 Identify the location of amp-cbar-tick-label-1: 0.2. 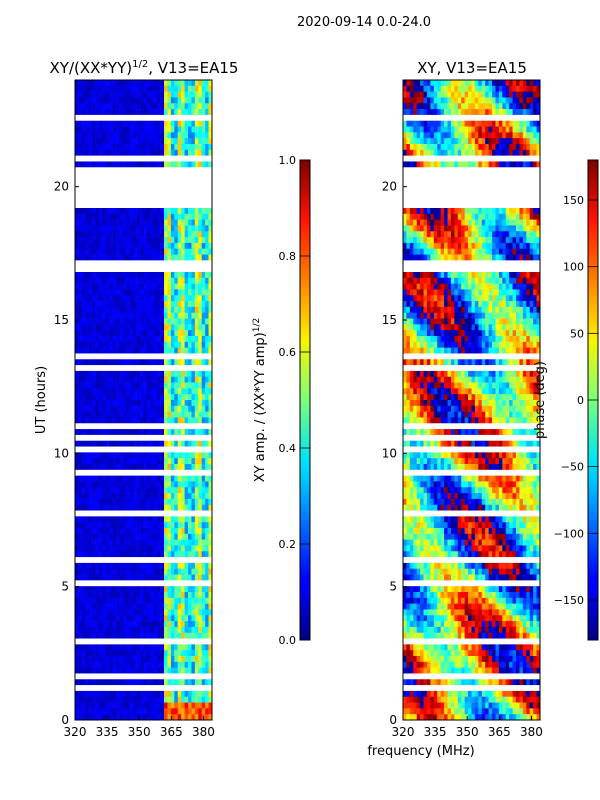
(288, 544).